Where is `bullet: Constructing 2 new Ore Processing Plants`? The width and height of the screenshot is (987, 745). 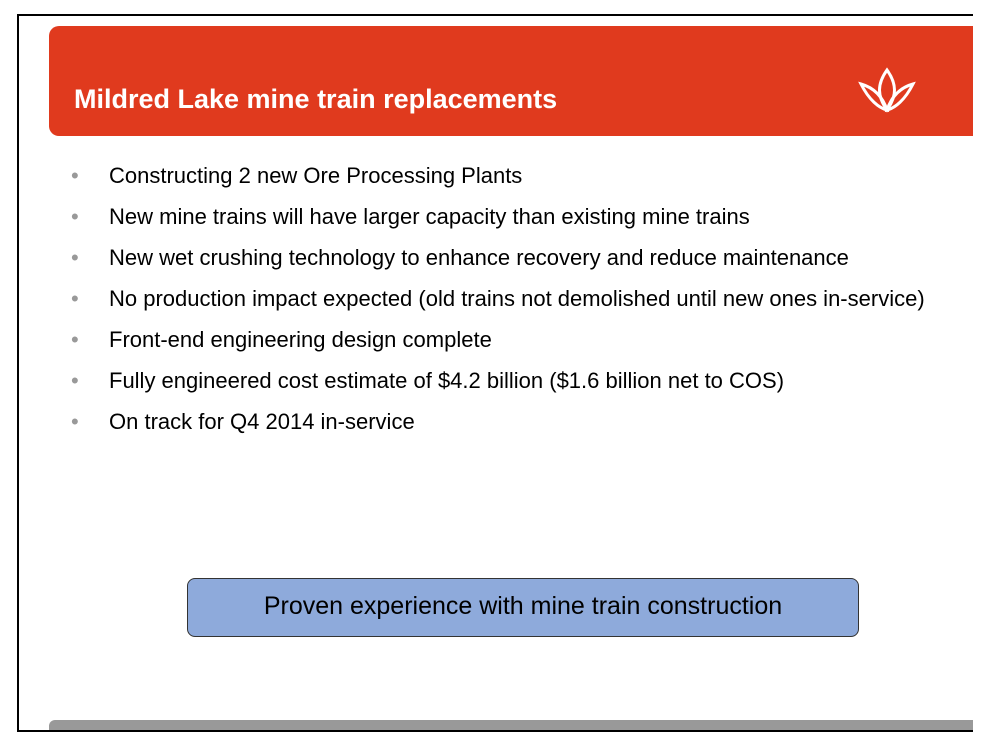
bullet: Constructing 2 new Ore Processing Plants is located at coordinates (499, 175).